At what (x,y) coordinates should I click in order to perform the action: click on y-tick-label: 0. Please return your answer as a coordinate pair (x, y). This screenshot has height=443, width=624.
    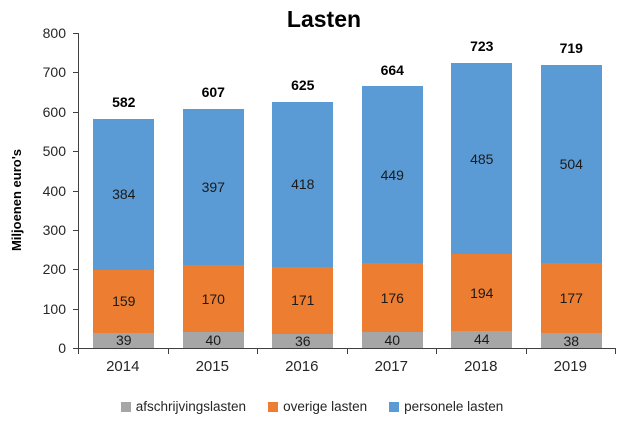
    Looking at the image, I should click on (62, 348).